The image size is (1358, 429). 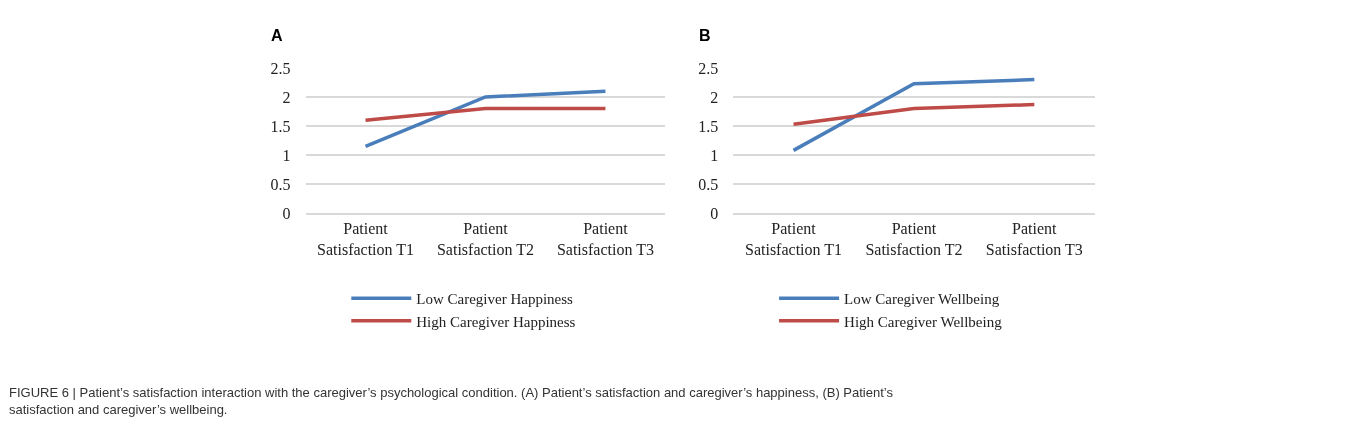 I want to click on caption: FIGURE 6 | Patient’s satisfaction interaction with the caregiver’s psychological condition. (A) Patient’s satisfaction and caregiver’s happiness, (B) Patient’s satisfaction and caregiver’s wellbeing., so click(x=451, y=401).